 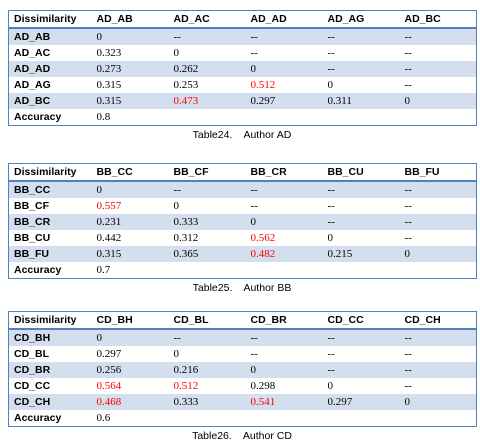 What do you see at coordinates (207, 172) in the screenshot?
I see `column-header: BB_CF` at bounding box center [207, 172].